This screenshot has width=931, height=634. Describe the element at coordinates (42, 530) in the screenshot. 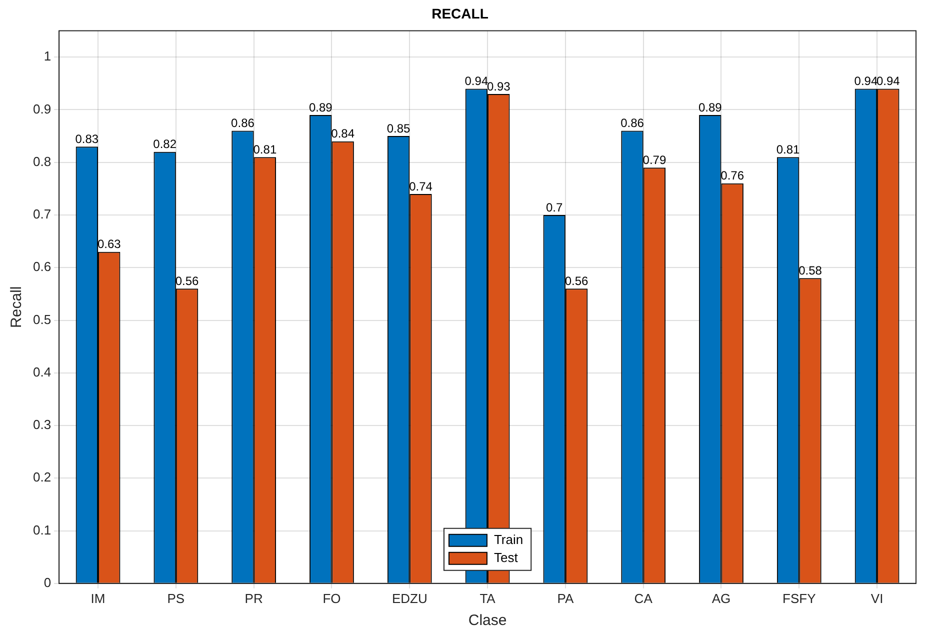

I see `y-tick-label: 0.1` at that location.